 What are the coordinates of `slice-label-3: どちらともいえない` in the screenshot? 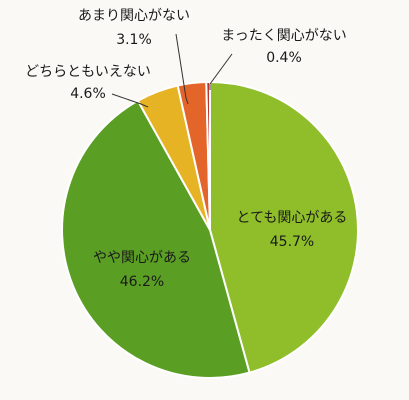 It's located at (88, 72).